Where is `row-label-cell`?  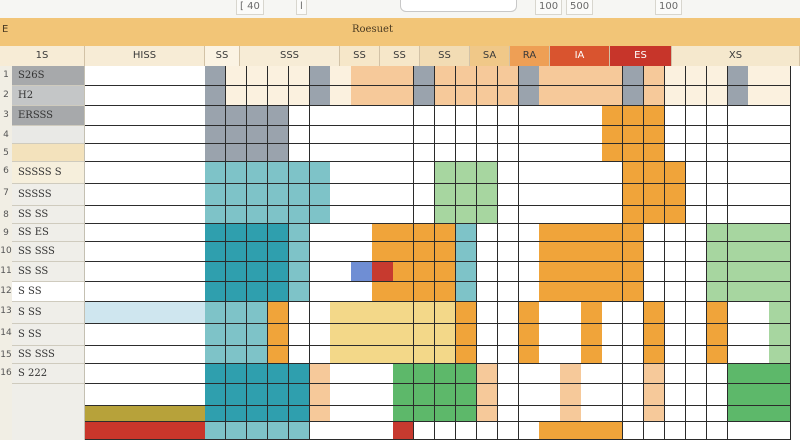 row-label-cell is located at coordinates (48, 153).